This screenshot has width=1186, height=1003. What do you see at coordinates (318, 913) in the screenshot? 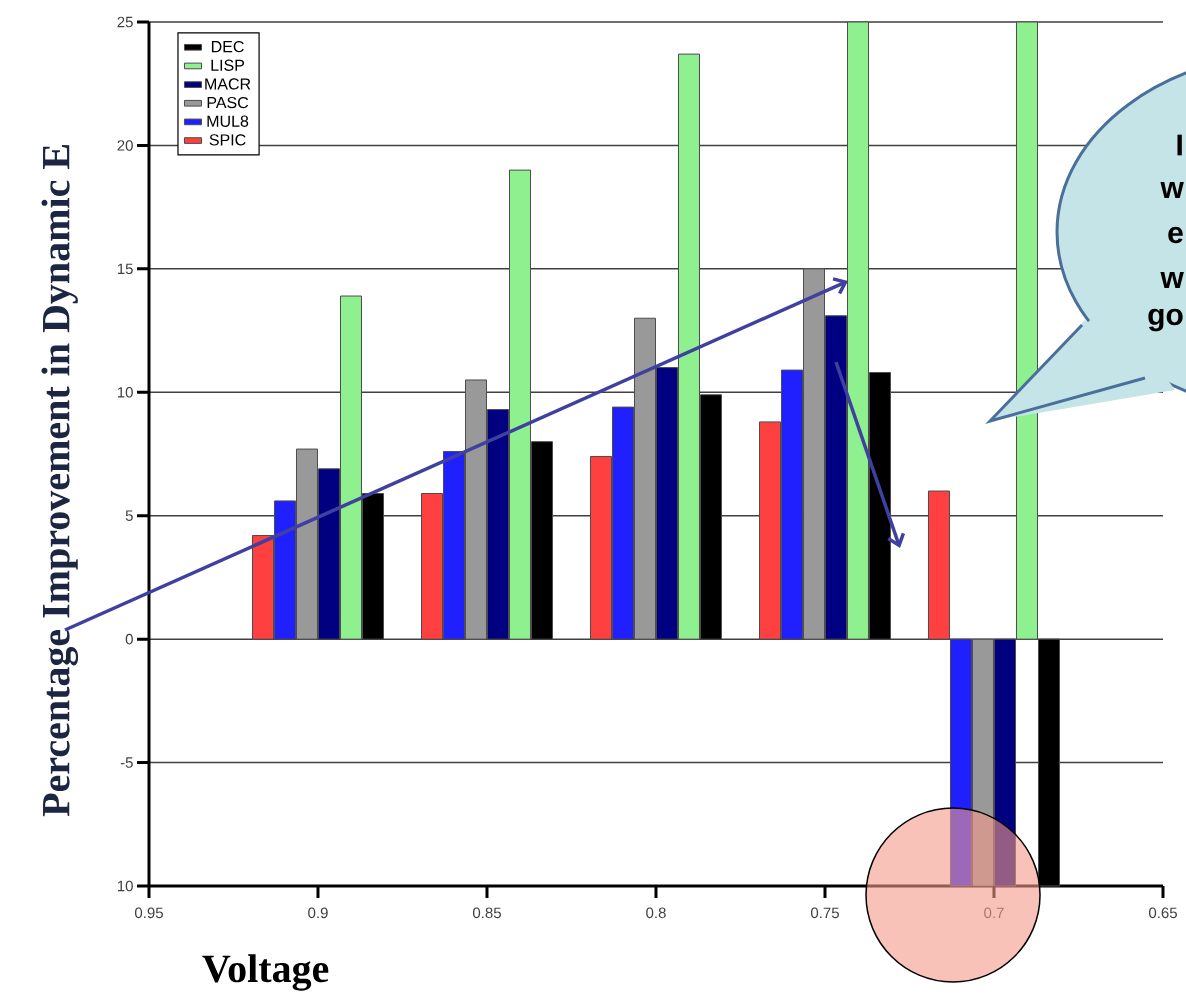
I see `x-tick-label: 0.9` at bounding box center [318, 913].